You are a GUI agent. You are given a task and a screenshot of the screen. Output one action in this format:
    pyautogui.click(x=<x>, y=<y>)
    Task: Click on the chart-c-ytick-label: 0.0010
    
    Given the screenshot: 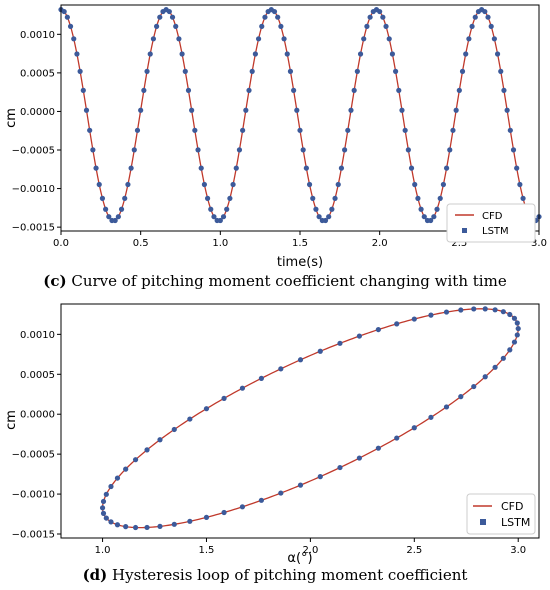 What is the action you would take?
    pyautogui.click(x=37, y=35)
    